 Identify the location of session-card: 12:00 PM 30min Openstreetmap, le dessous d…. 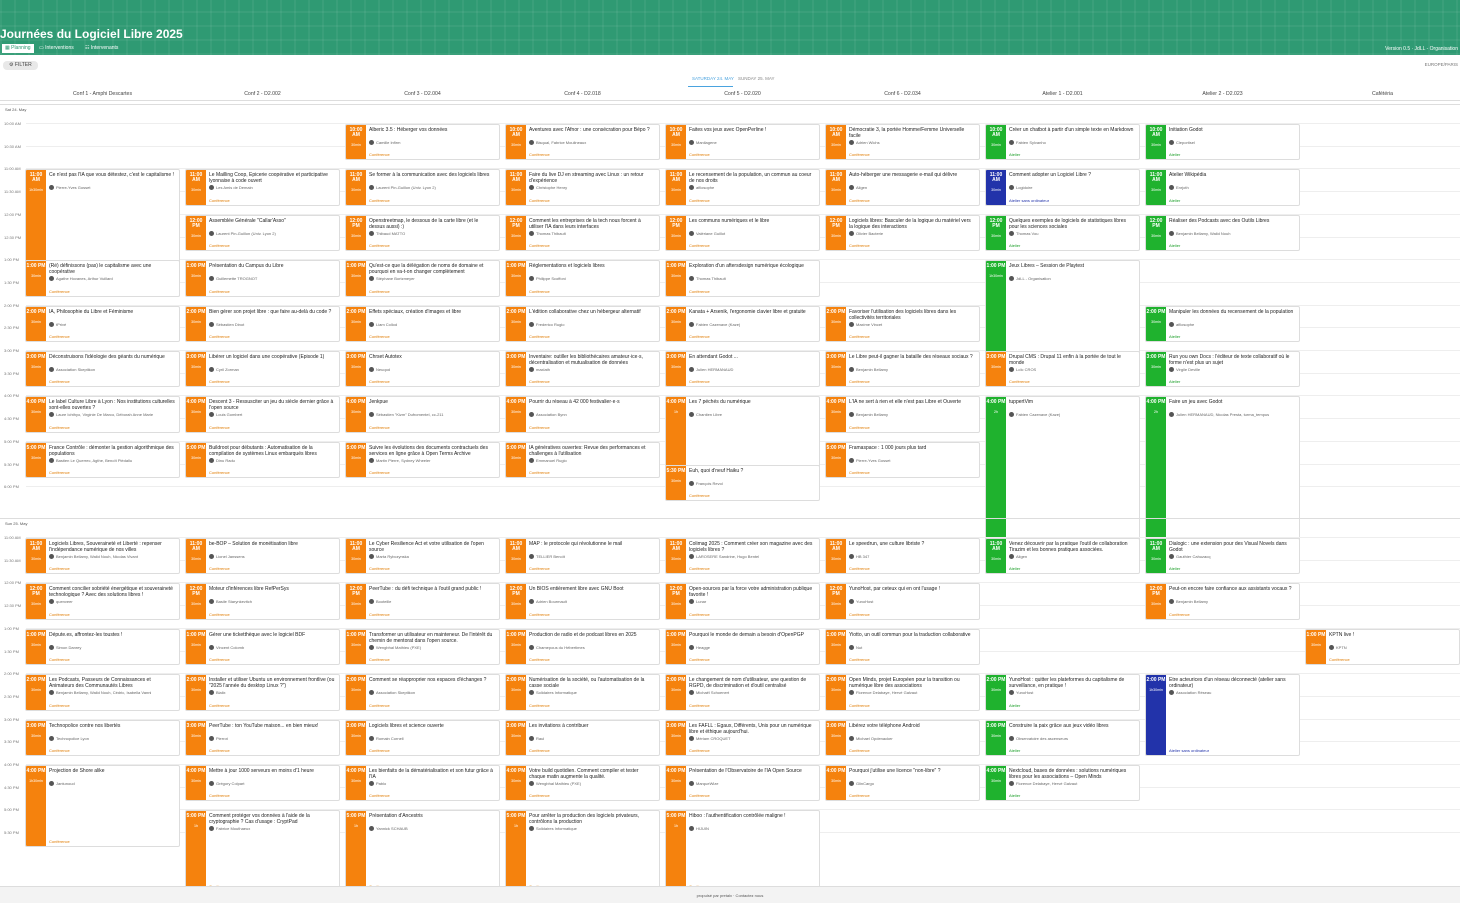
(422, 233).